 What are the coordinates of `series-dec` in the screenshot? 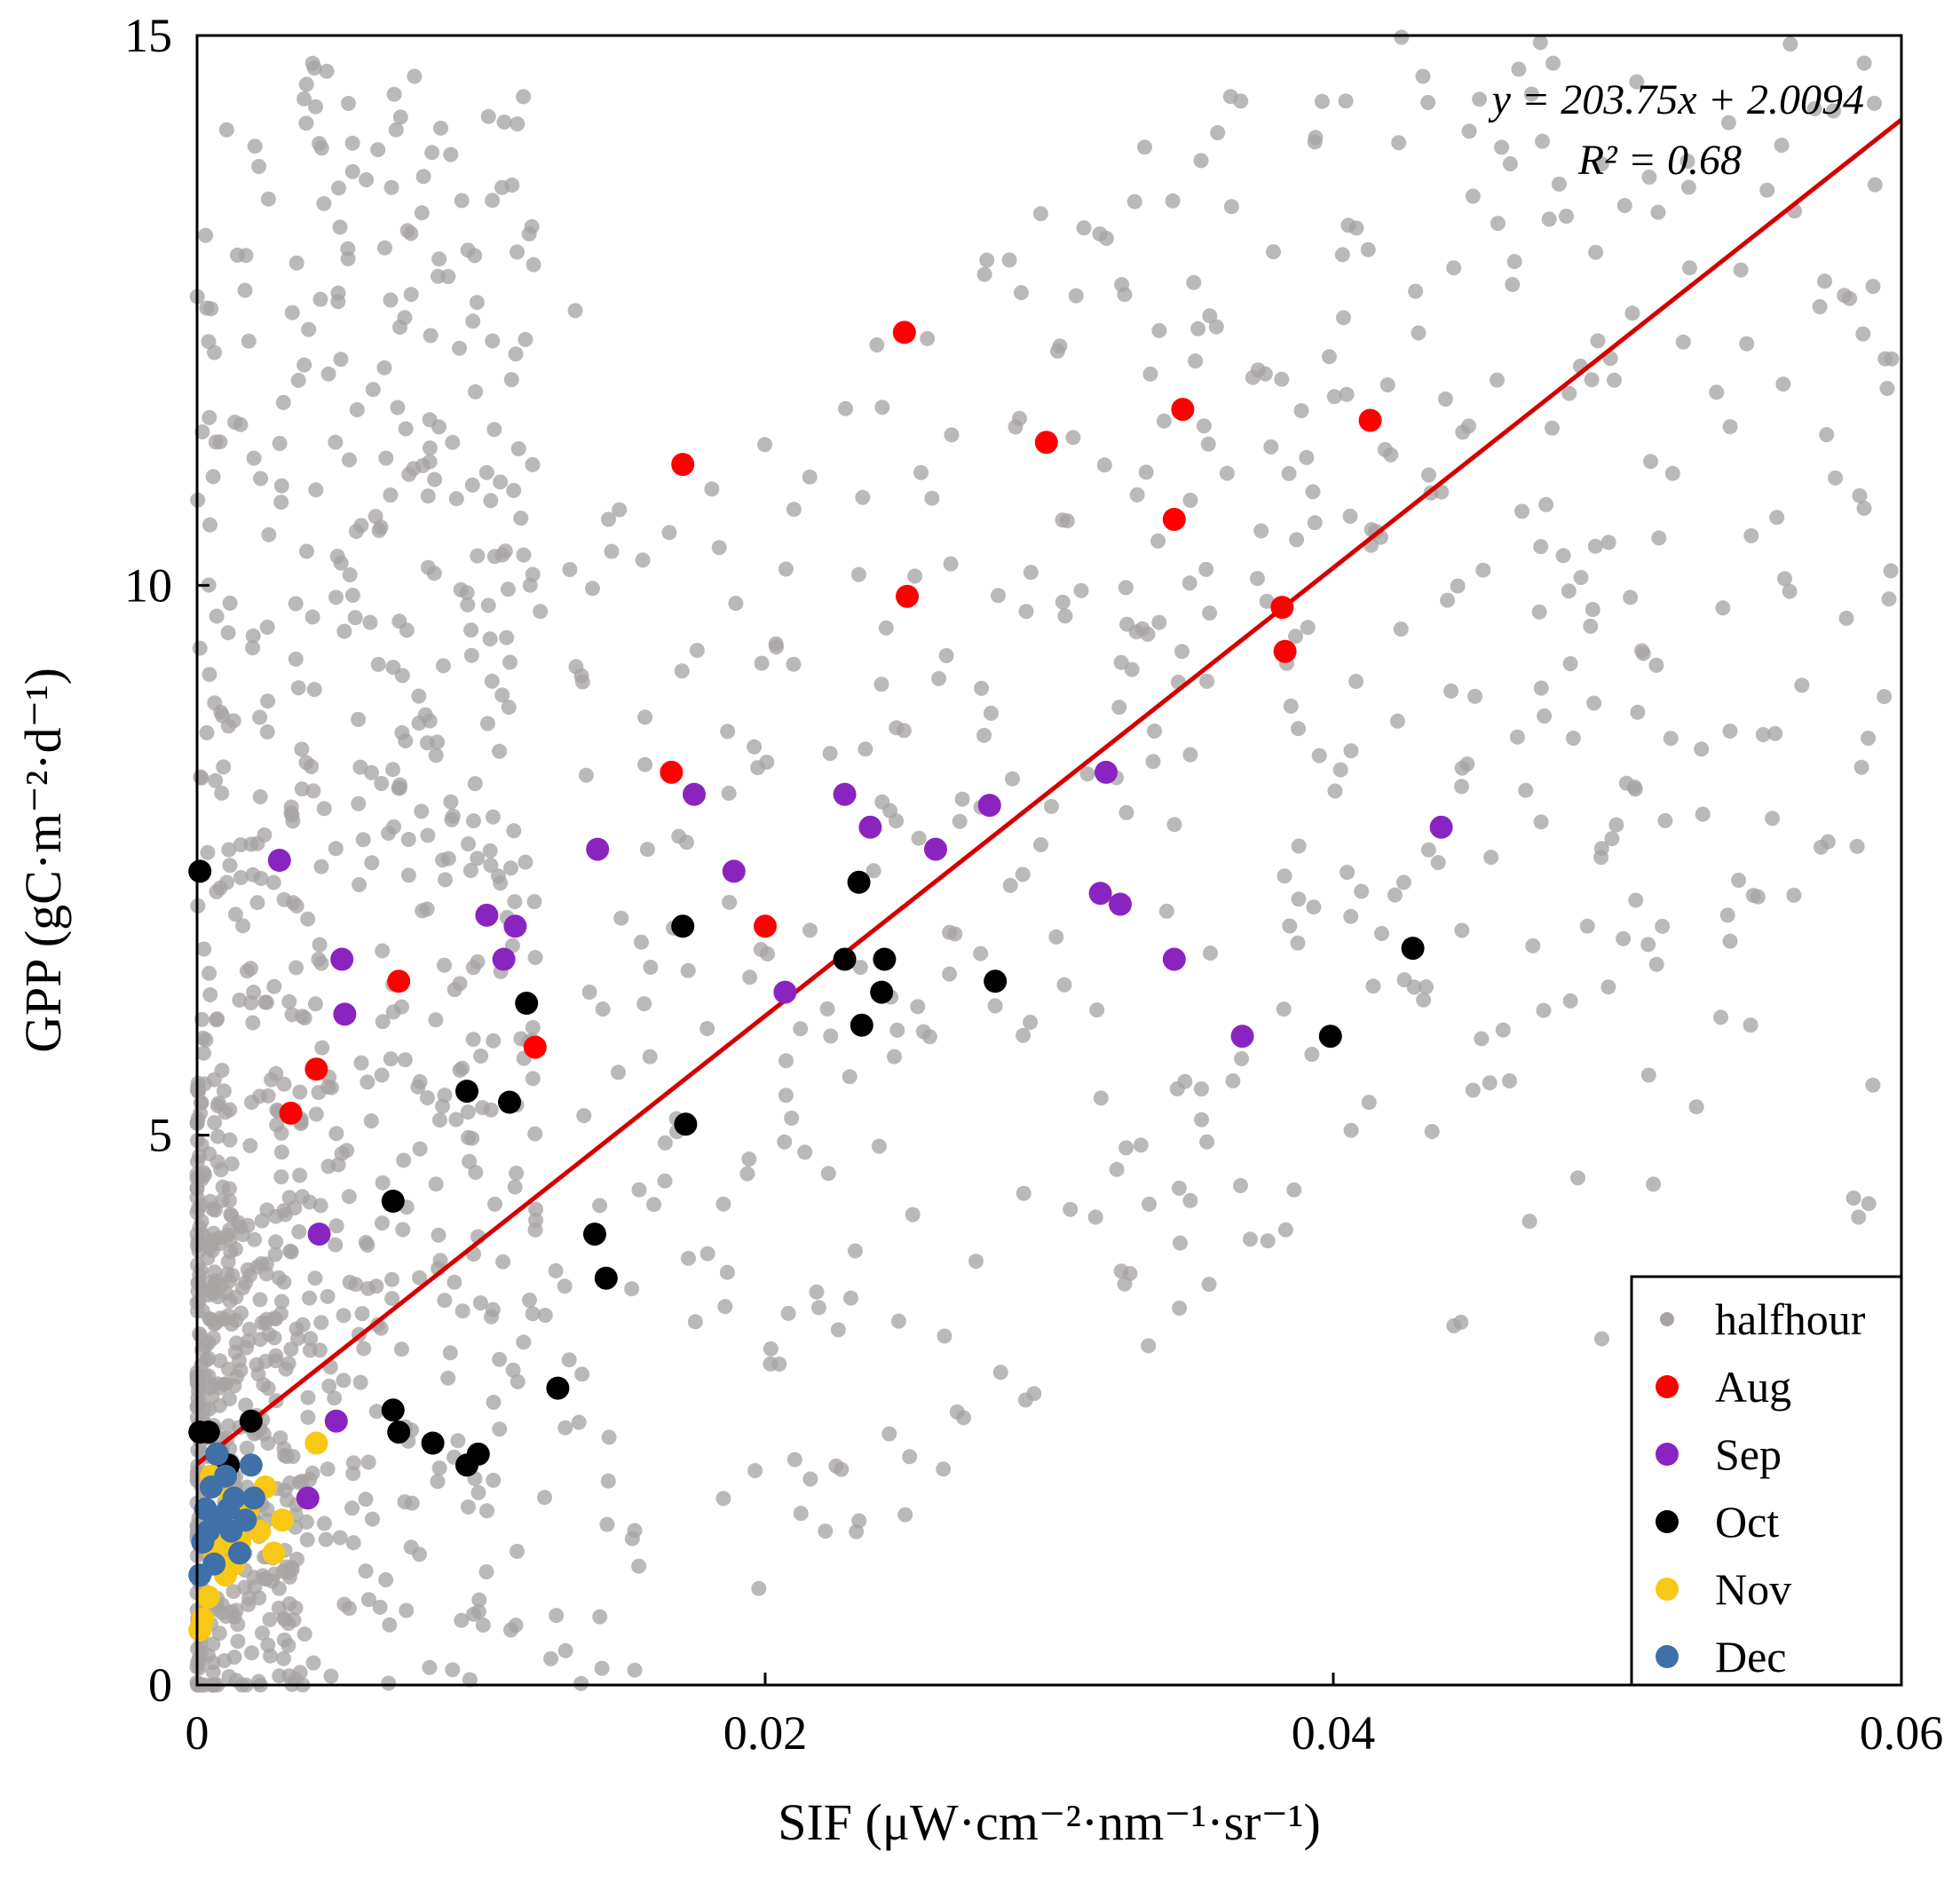 It's located at (226, 1514).